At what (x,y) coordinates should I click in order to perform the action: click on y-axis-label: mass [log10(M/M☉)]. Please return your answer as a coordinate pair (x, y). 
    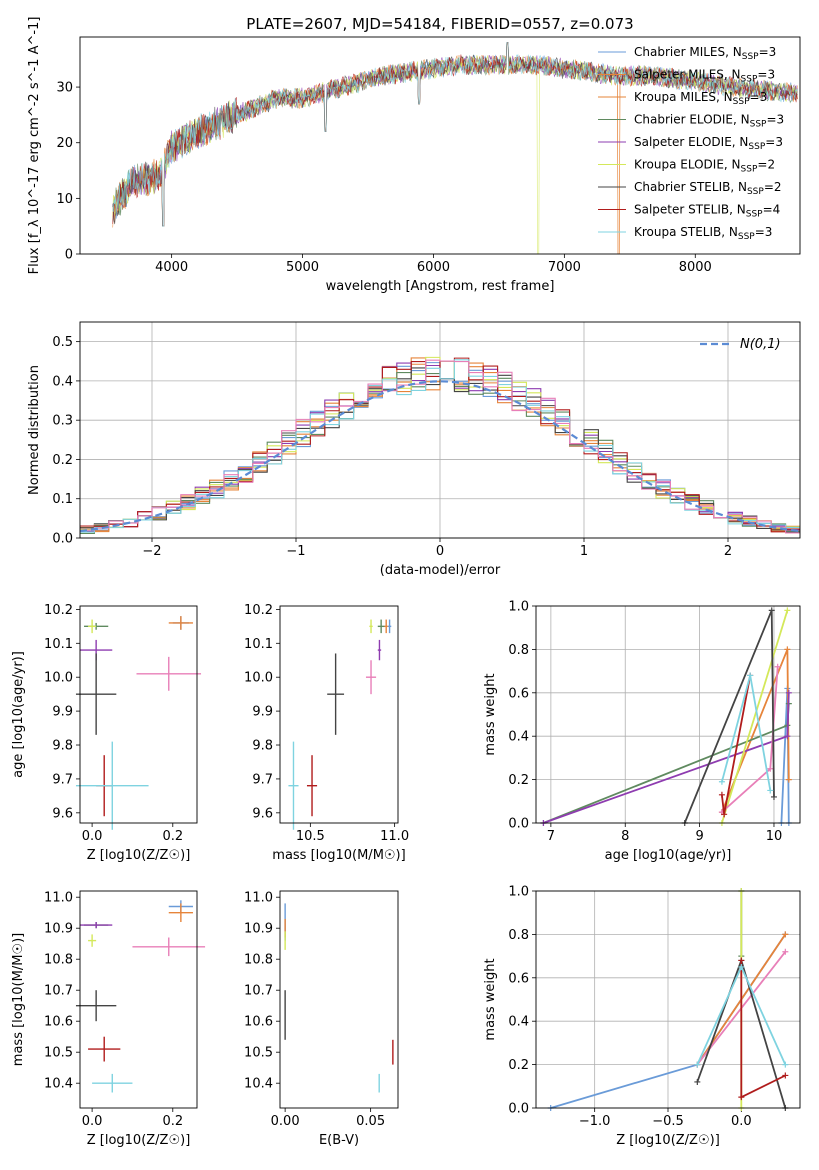
    Looking at the image, I should click on (18, 999).